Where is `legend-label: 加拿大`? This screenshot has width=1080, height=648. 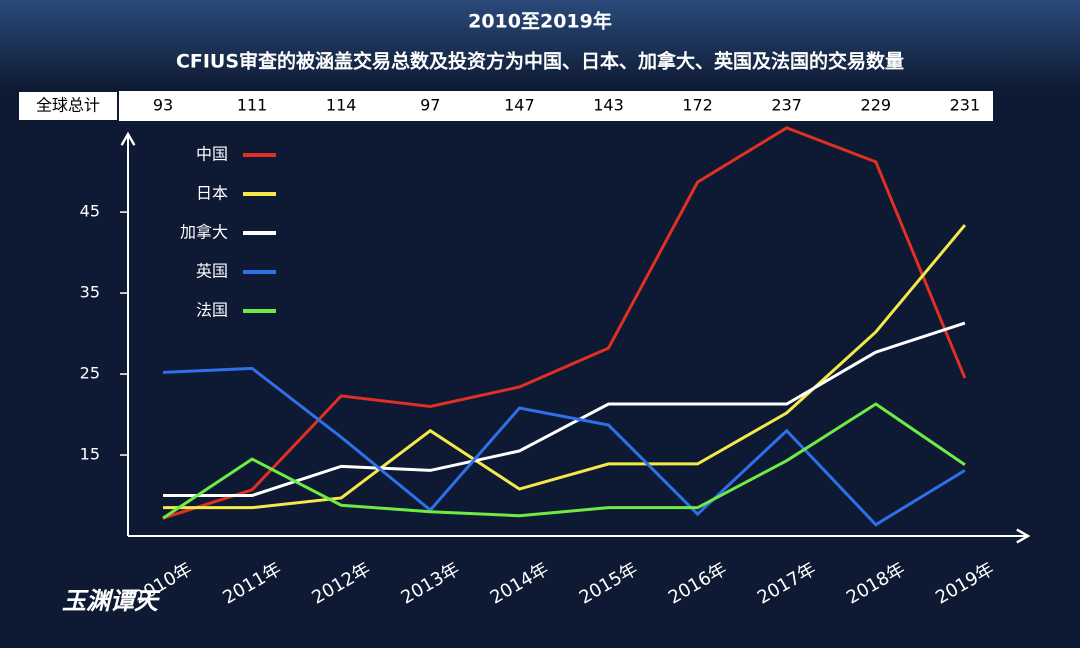
legend-label: 加拿大 is located at coordinates (204, 232).